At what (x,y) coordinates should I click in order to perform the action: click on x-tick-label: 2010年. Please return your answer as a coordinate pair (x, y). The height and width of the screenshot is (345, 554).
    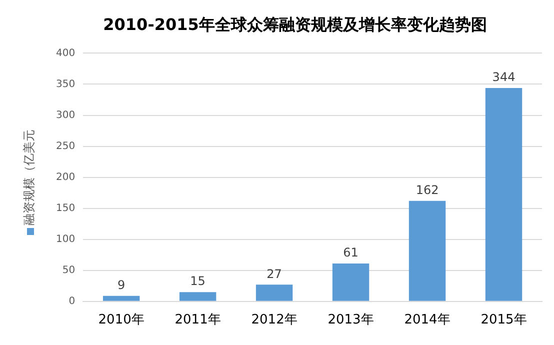
    Looking at the image, I should click on (121, 320).